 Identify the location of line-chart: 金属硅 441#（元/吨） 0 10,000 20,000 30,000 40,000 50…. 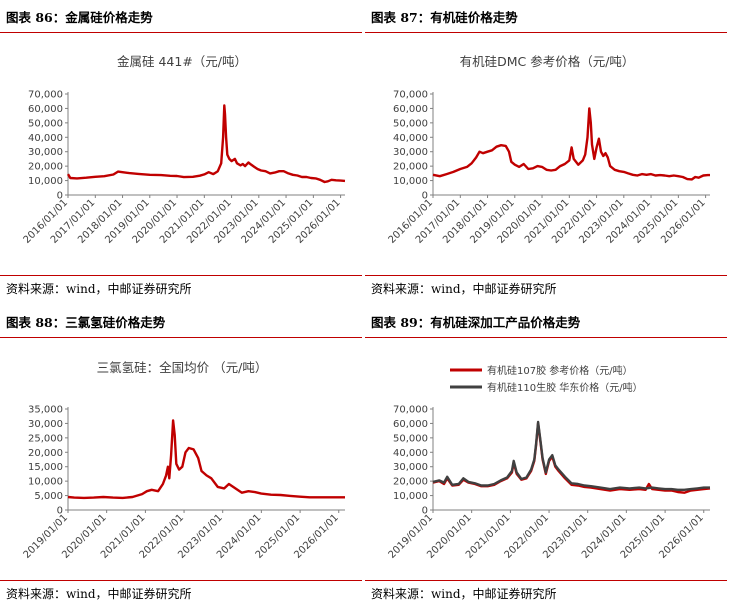
(184, 150).